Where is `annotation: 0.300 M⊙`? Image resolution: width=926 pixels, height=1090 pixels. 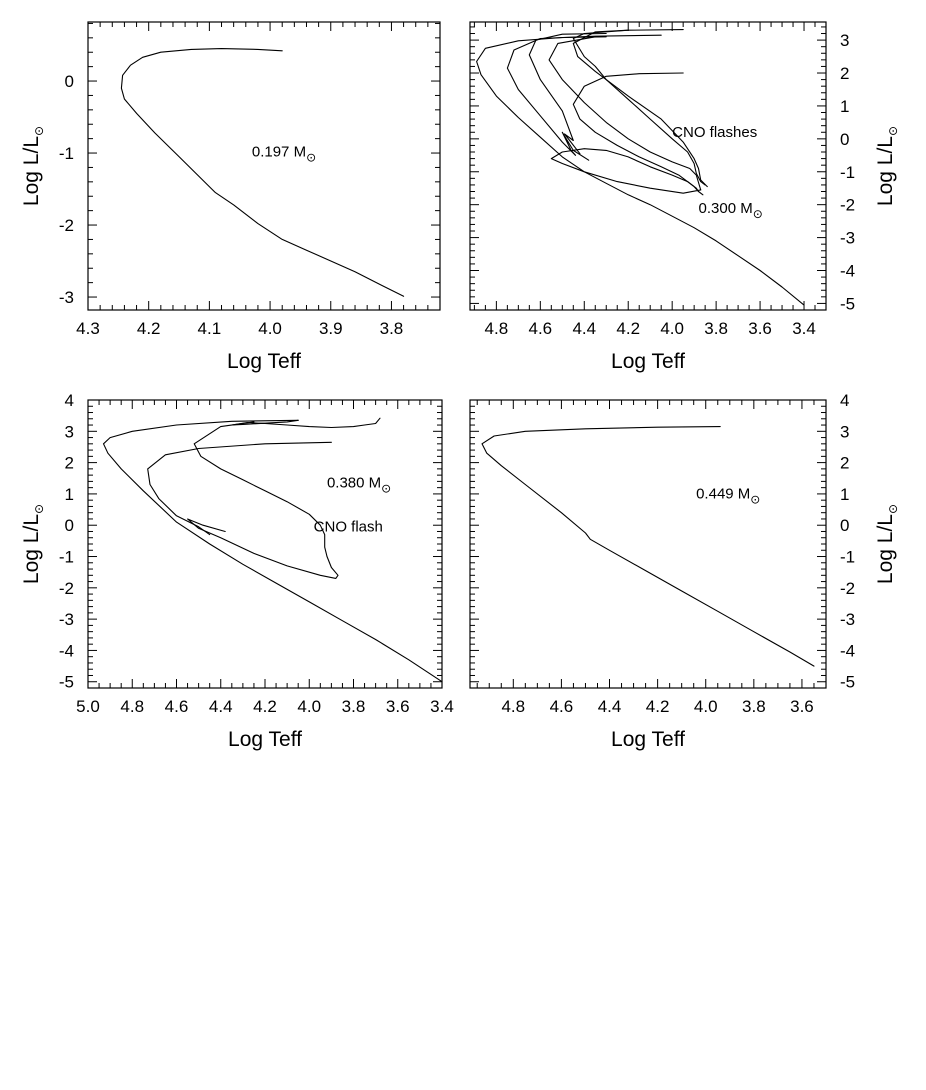
annotation: 0.300 M⊙ is located at coordinates (731, 210).